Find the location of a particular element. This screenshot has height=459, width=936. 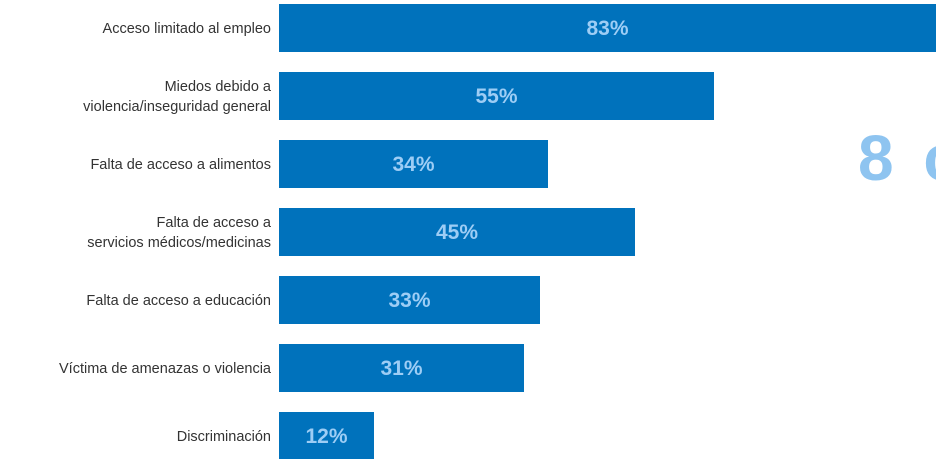

bar-value-label: 33% is located at coordinates (409, 300).